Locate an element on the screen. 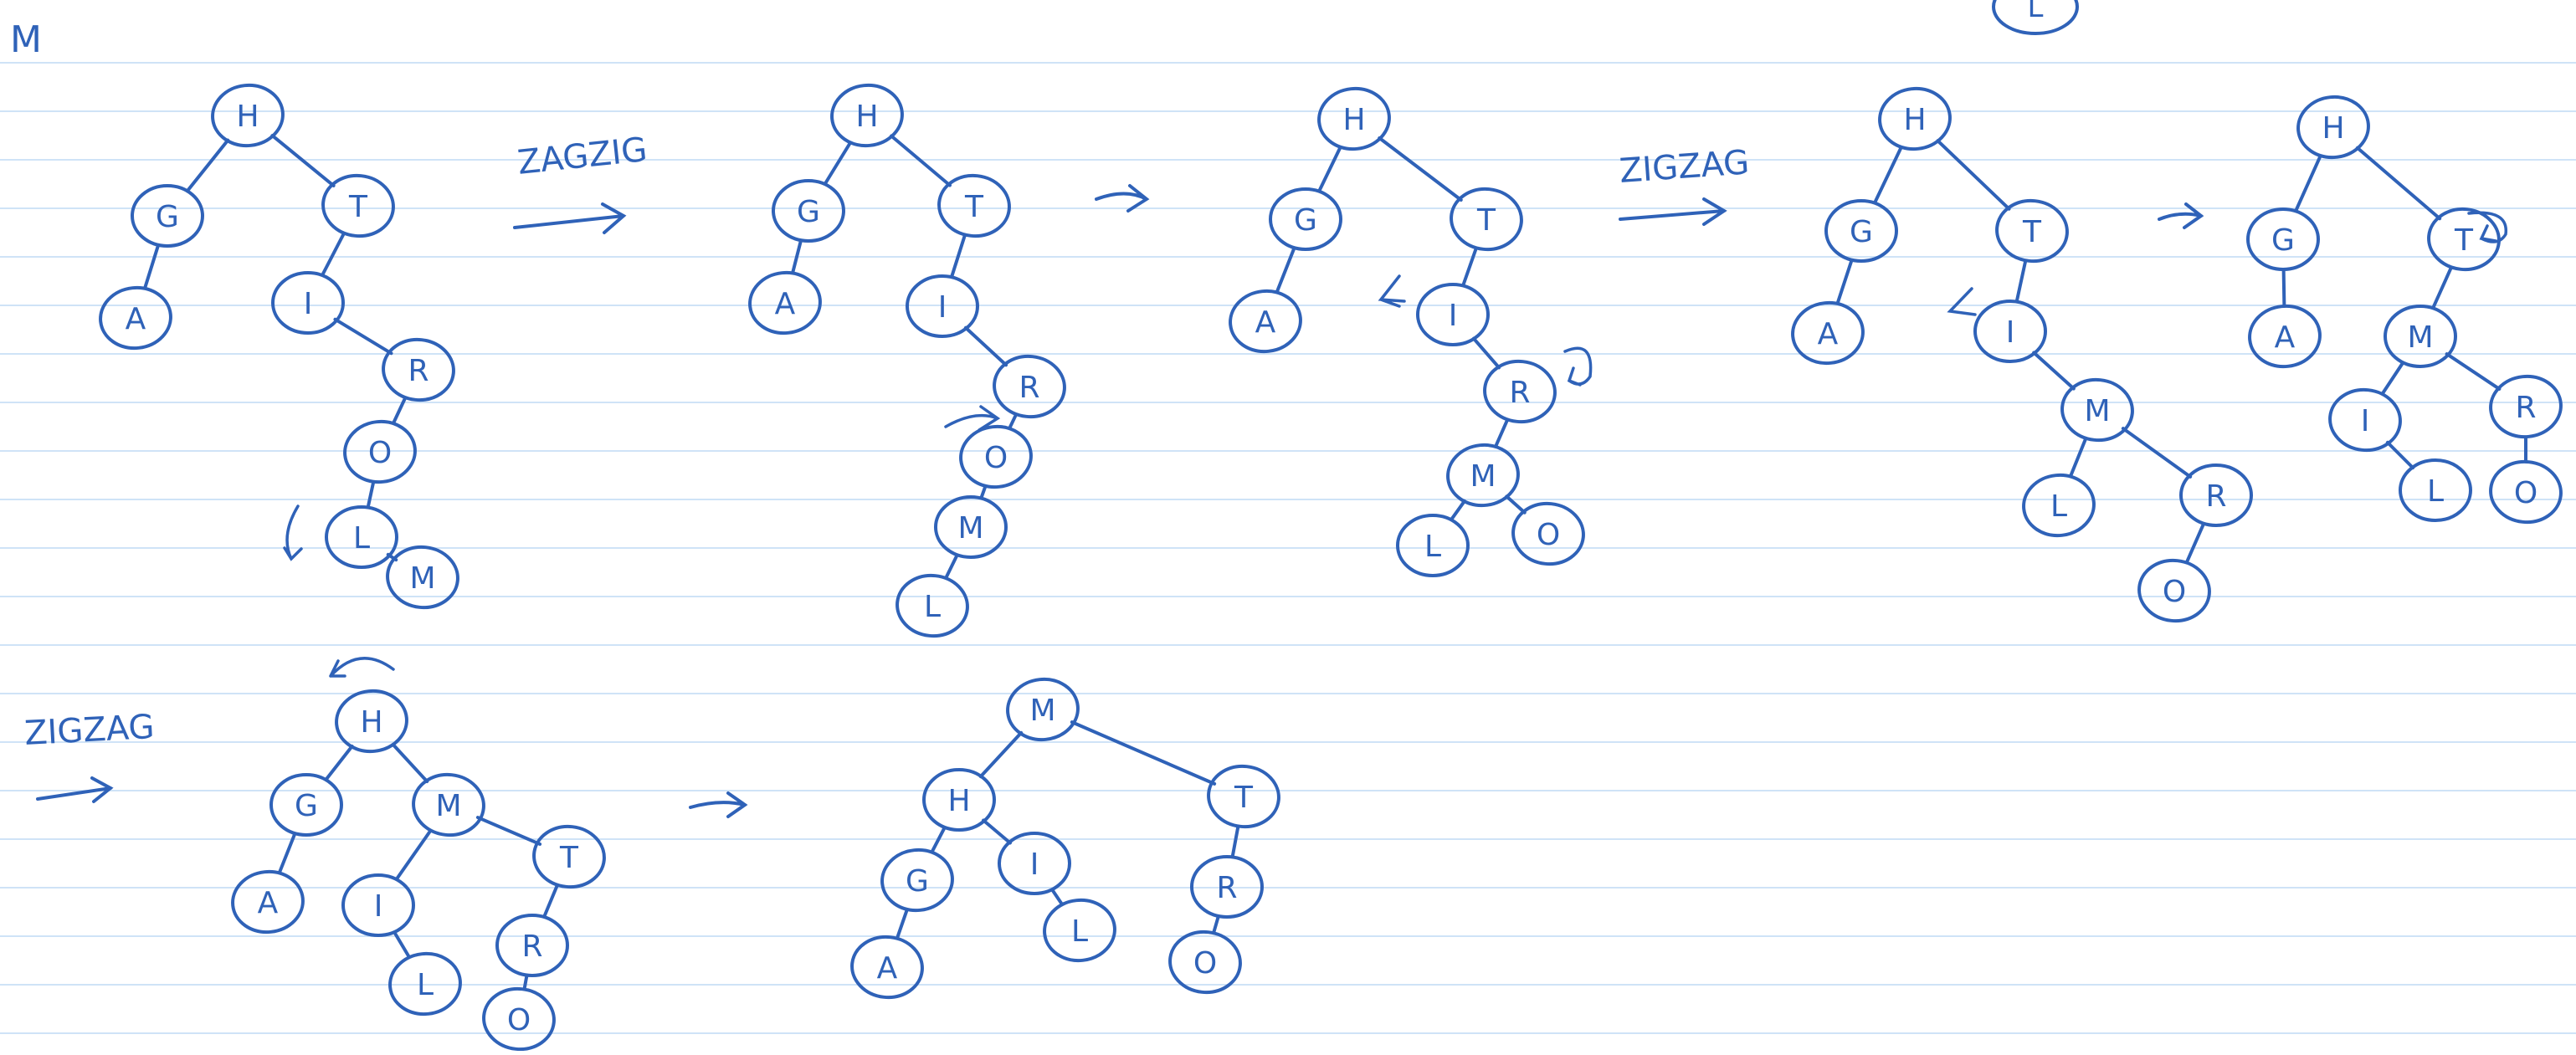  tree-step-4: H G T A I M L R O is located at coordinates (2022, 354).